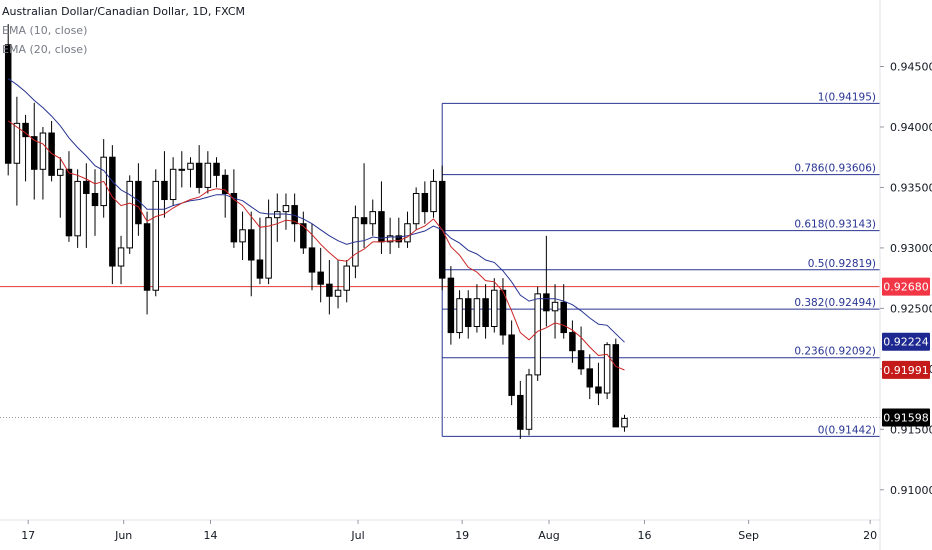 The image size is (932, 550). What do you see at coordinates (906, 341) in the screenshot?
I see `ema20-tag-box` at bounding box center [906, 341].